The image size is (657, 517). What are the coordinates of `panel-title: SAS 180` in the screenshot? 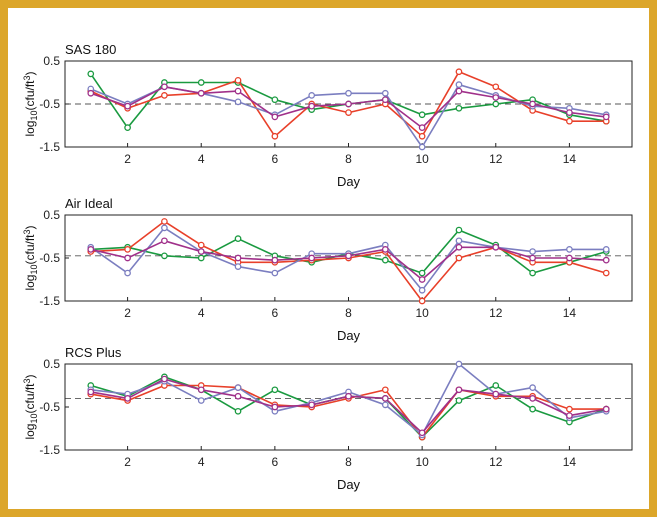 It's located at (90, 49).